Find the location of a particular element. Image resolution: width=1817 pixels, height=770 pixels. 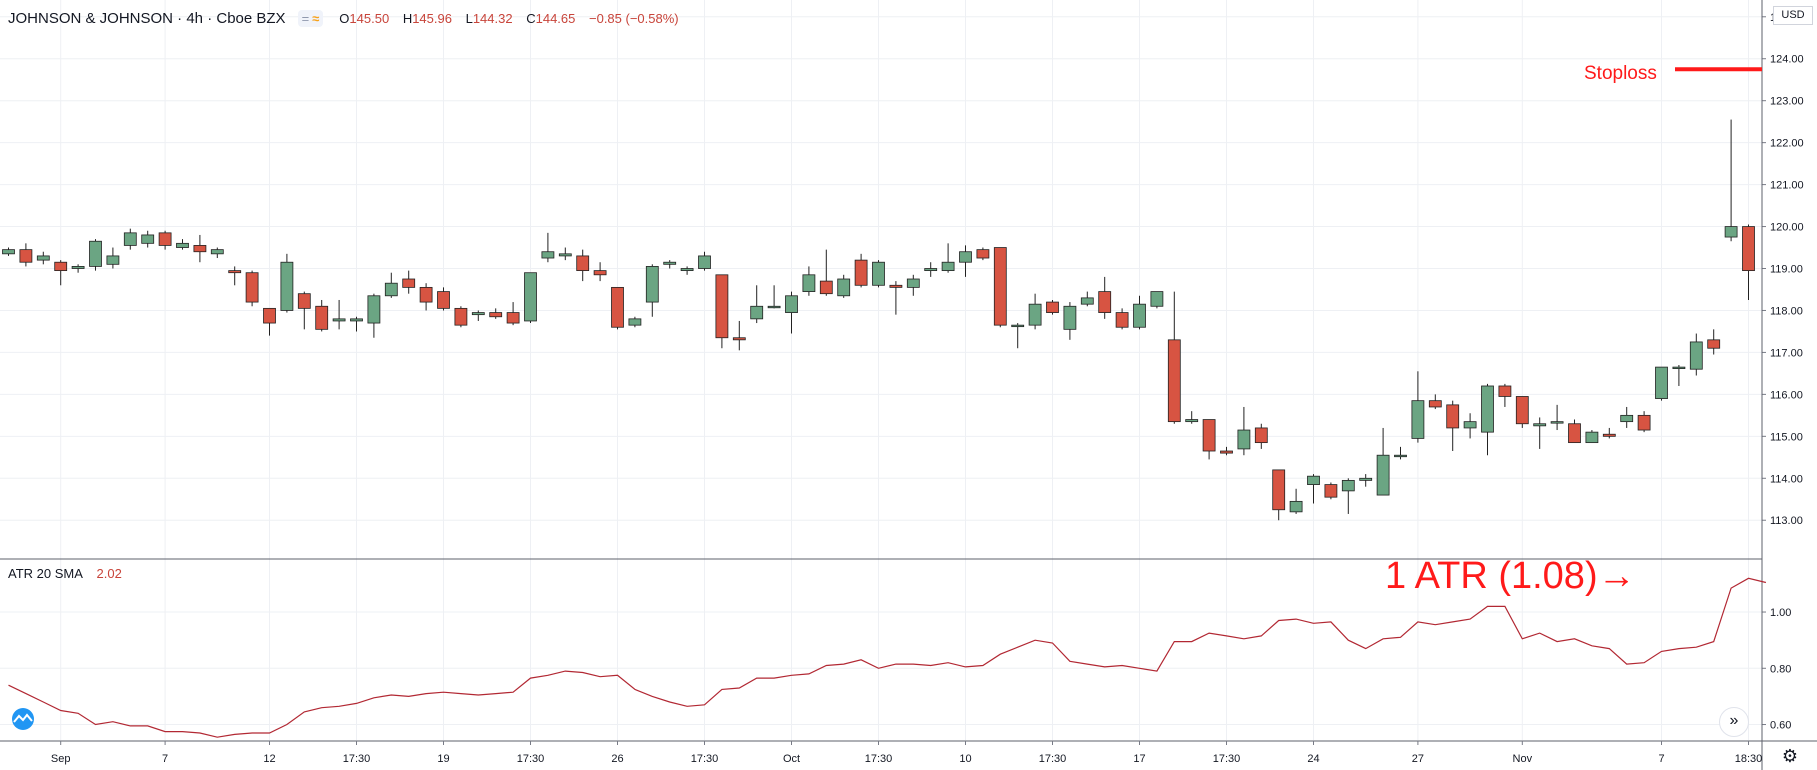

tradingview-logo-icon is located at coordinates (23, 719).